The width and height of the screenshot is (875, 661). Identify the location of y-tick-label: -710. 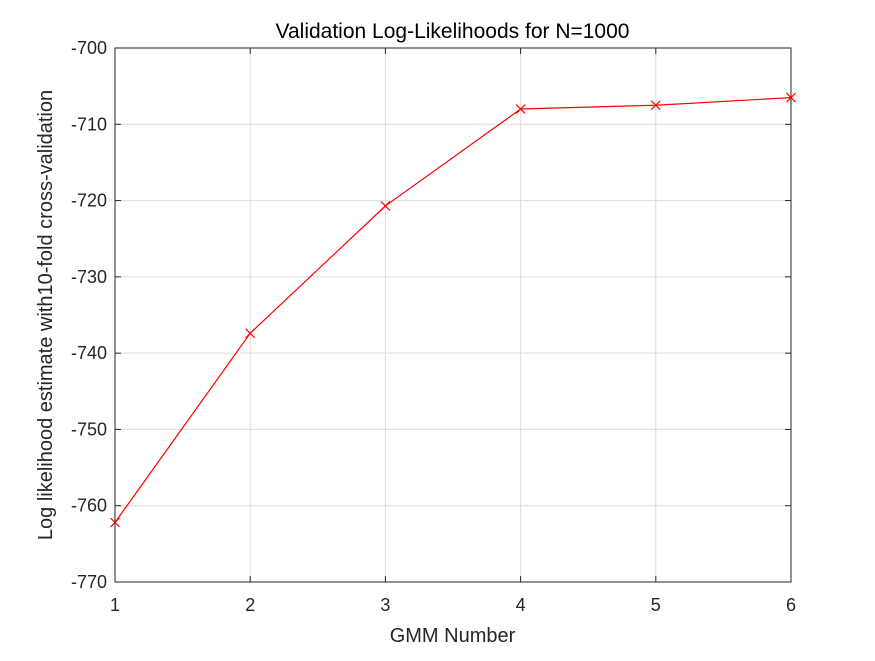
(89, 124).